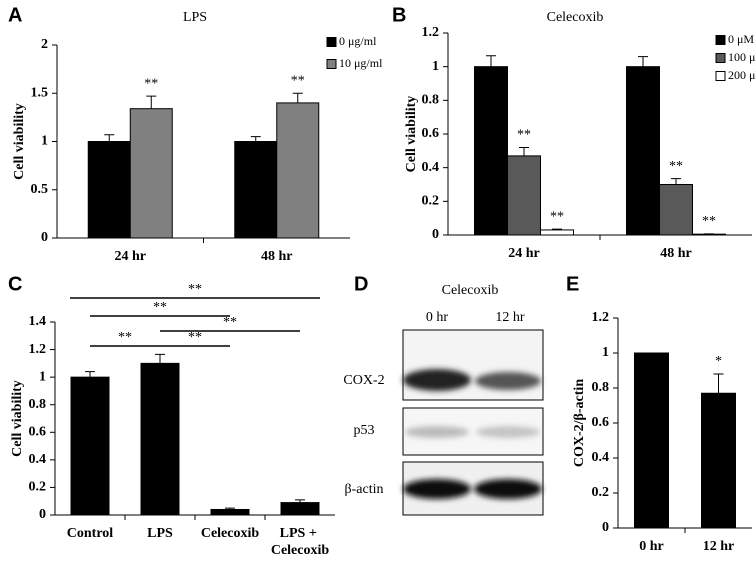  I want to click on row-label: β-actin, so click(364, 489).